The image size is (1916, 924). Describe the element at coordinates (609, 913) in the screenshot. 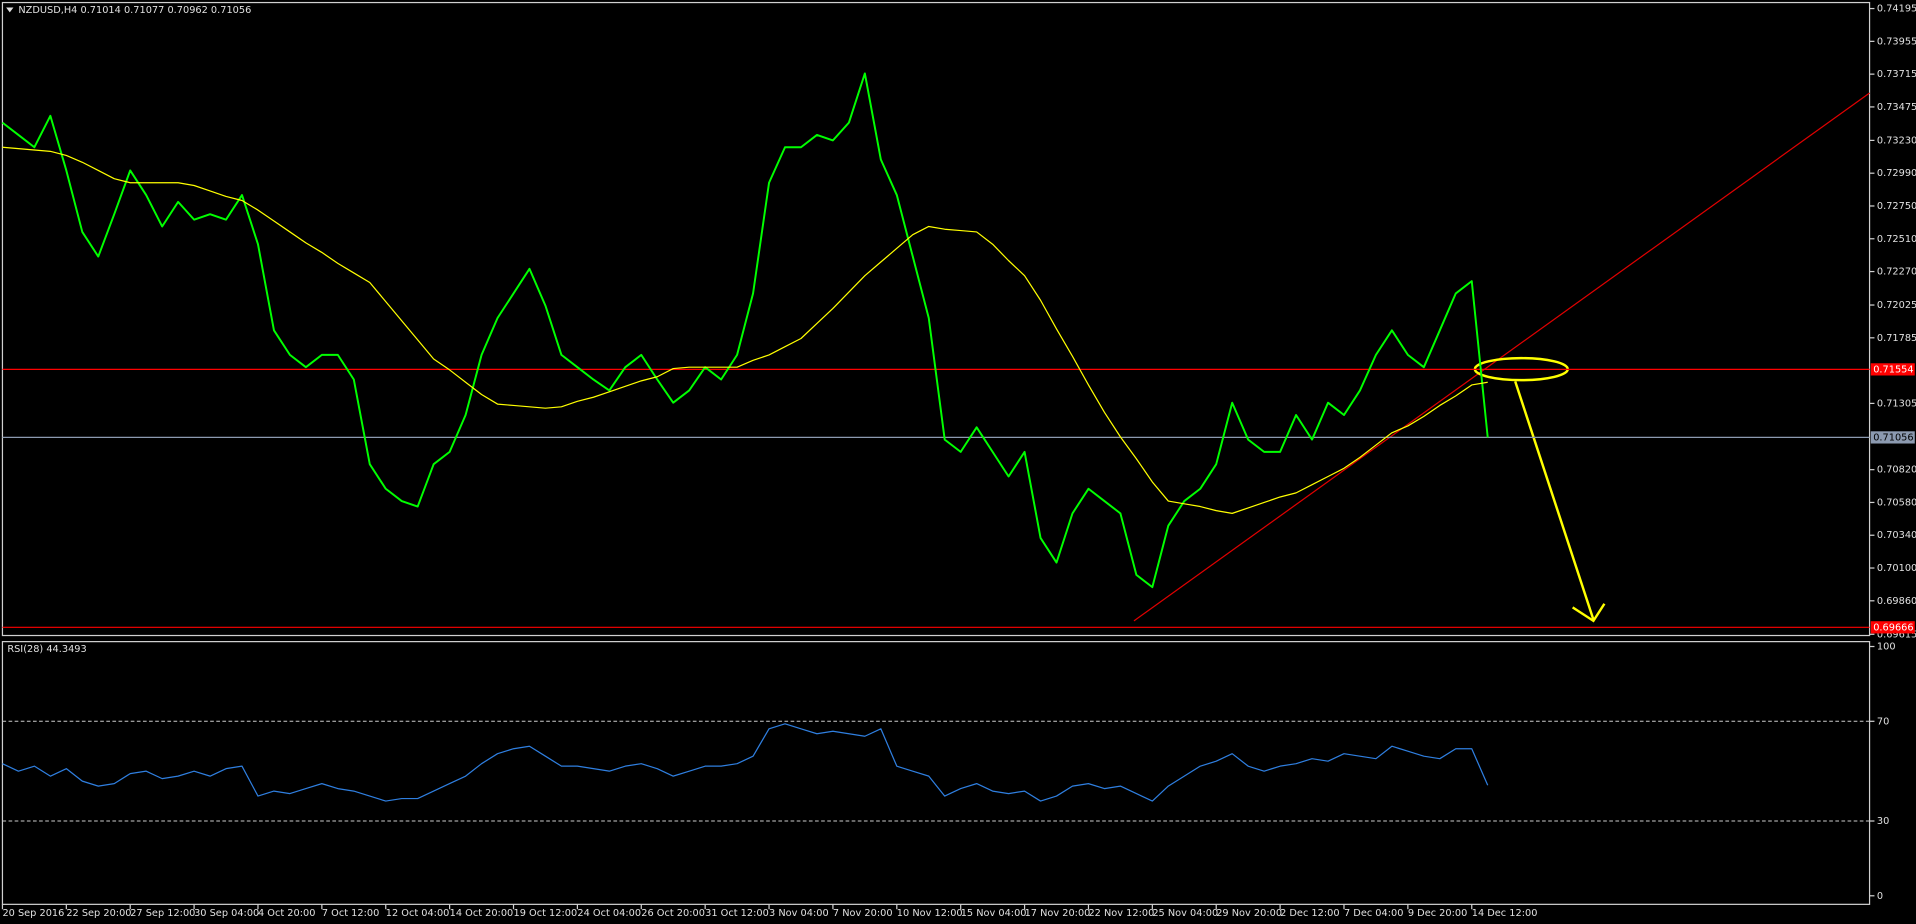

I see `x-tick-label: 24 Oct 04:00` at that location.